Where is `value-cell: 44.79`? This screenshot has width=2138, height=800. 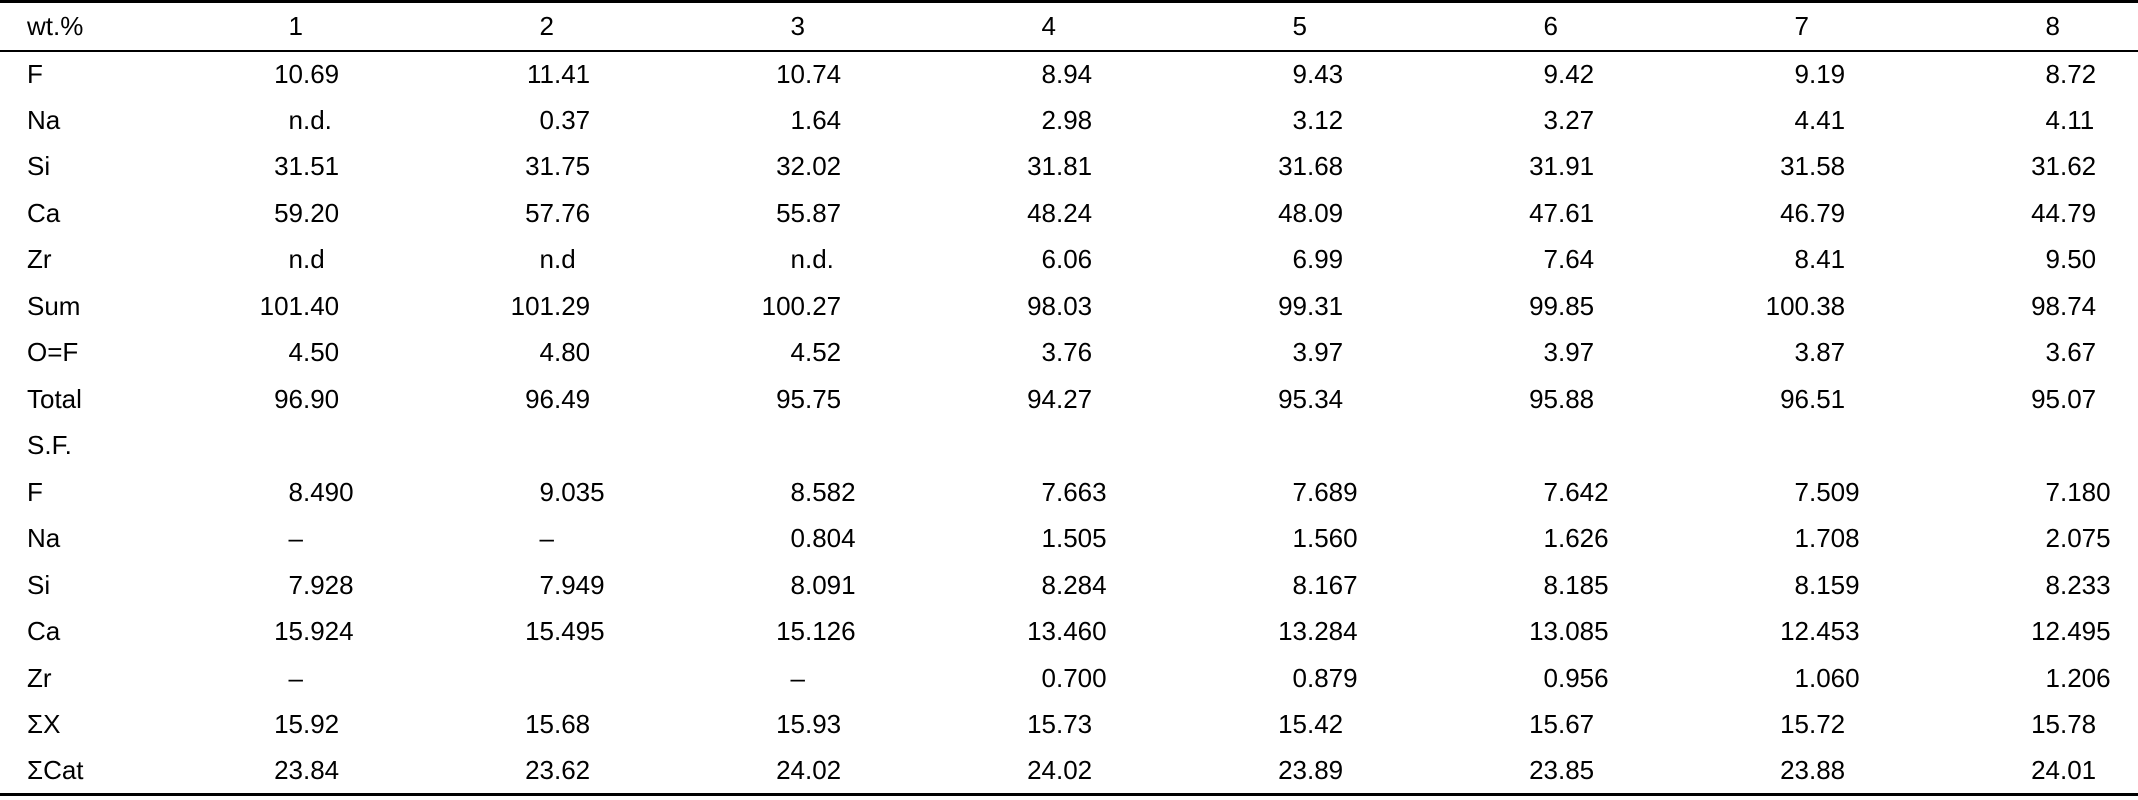
value-cell: 44.79 is located at coordinates (1998, 213).